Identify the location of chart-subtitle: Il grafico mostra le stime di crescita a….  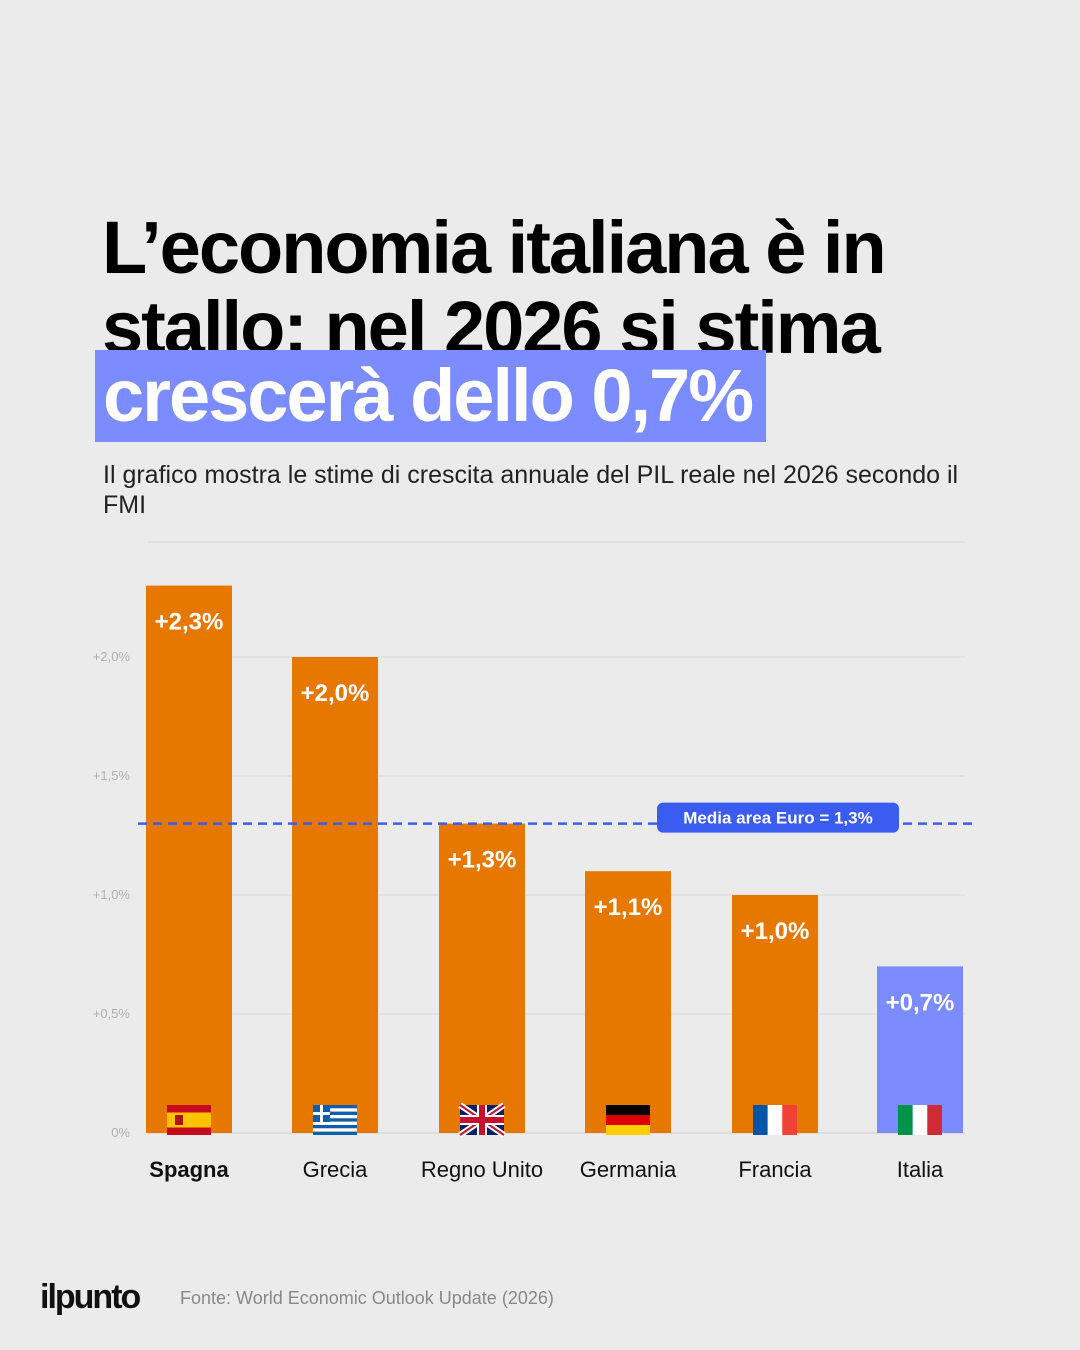
(531, 490).